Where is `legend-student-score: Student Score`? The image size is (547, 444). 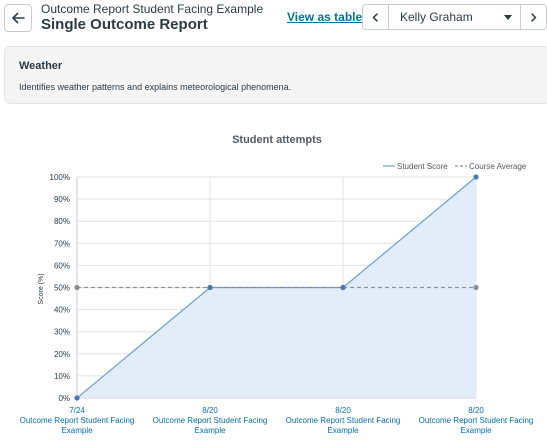
legend-student-score: Student Score is located at coordinates (422, 166).